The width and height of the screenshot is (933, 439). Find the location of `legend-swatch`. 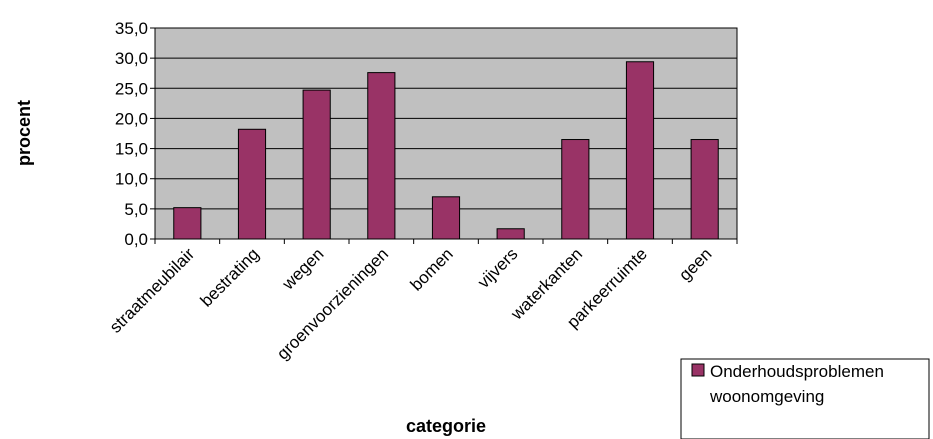

legend-swatch is located at coordinates (698, 370).